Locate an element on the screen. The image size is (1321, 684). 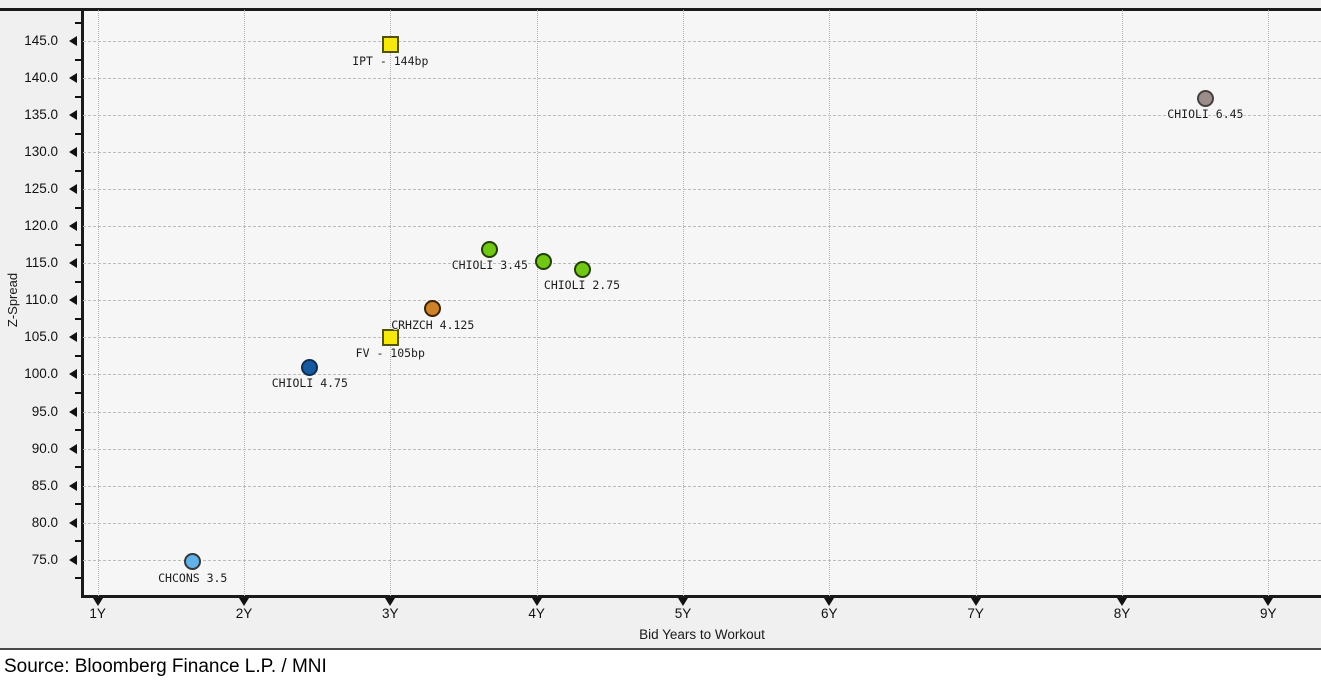
data-point-label: FV - 105bp is located at coordinates (390, 353).